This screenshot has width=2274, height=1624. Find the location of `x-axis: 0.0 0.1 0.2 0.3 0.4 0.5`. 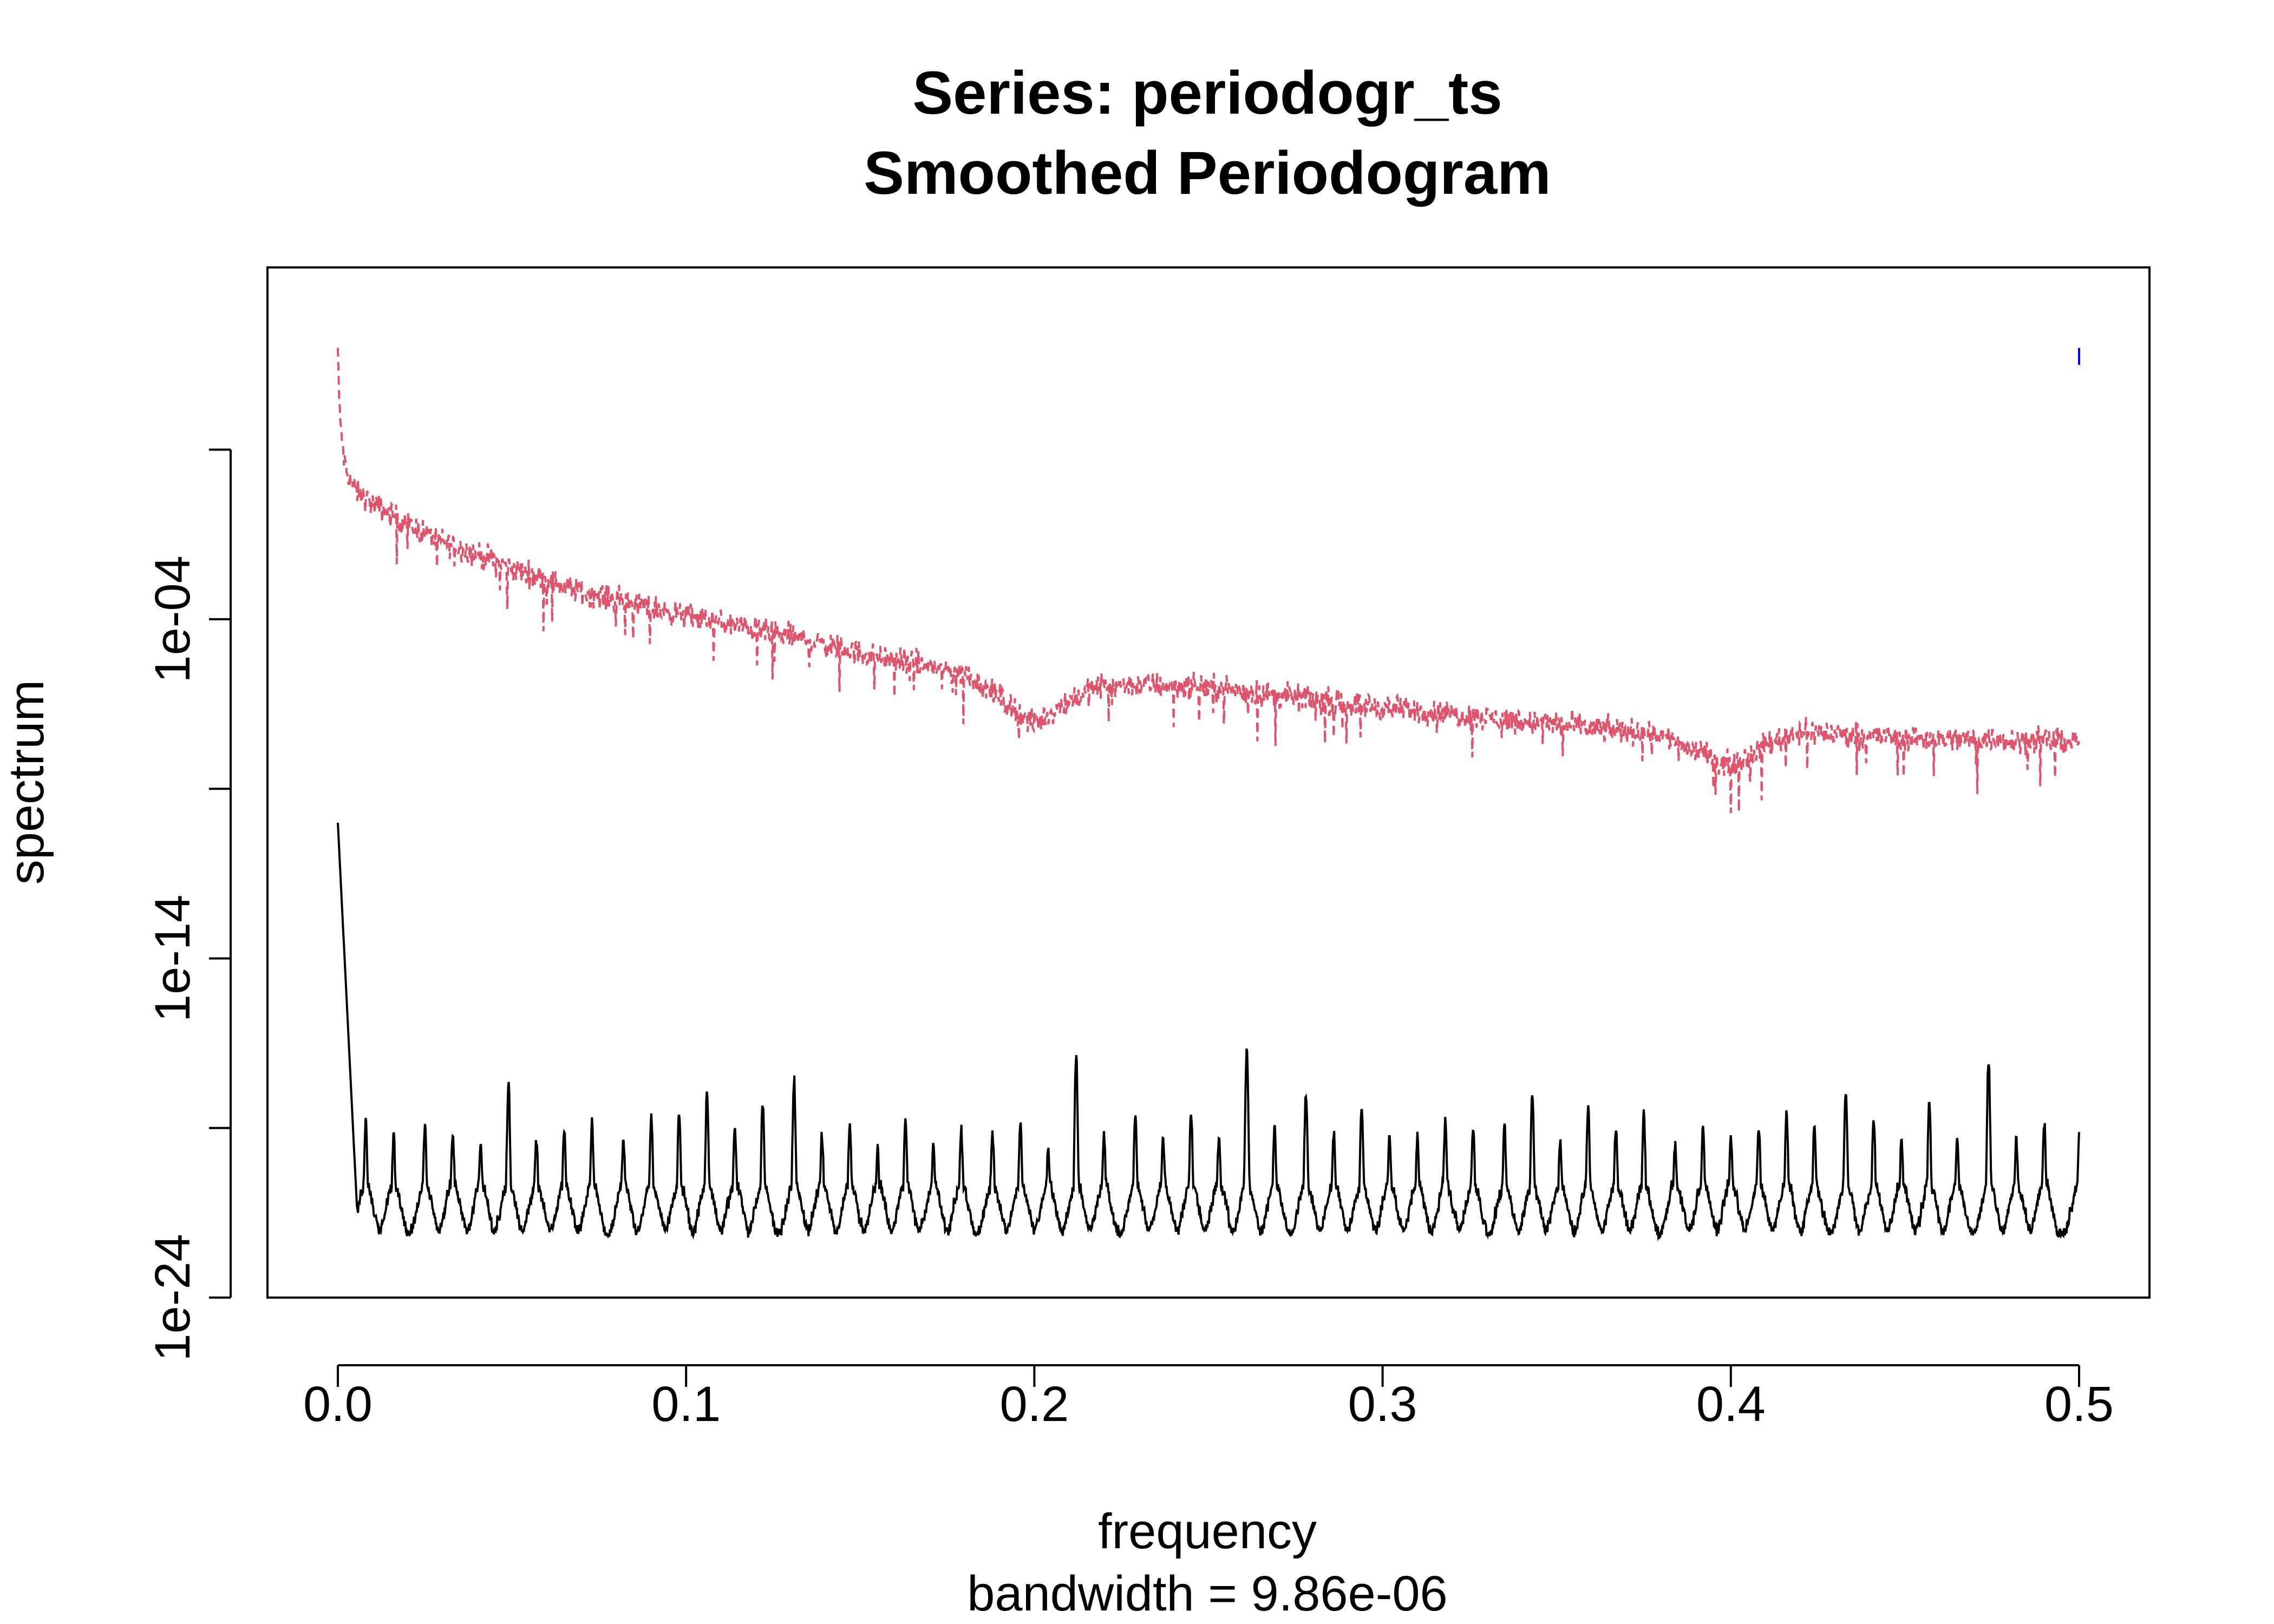

x-axis: 0.0 0.1 0.2 0.3 0.4 0.5 is located at coordinates (1208, 1398).